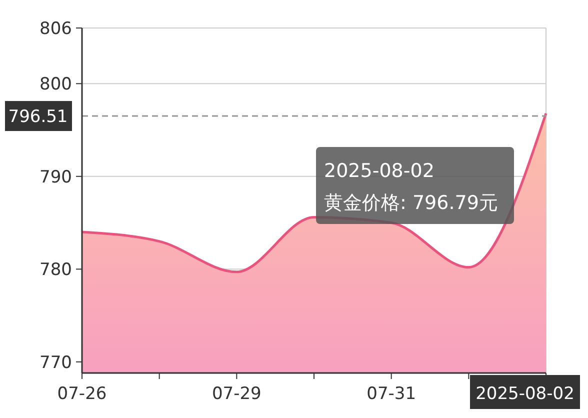  I want to click on y-tick-label: 770, so click(56, 362).